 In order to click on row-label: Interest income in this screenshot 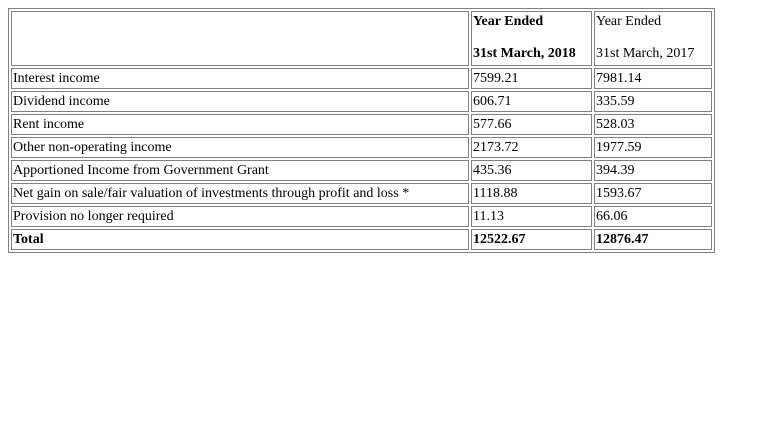, I will do `click(240, 78)`.